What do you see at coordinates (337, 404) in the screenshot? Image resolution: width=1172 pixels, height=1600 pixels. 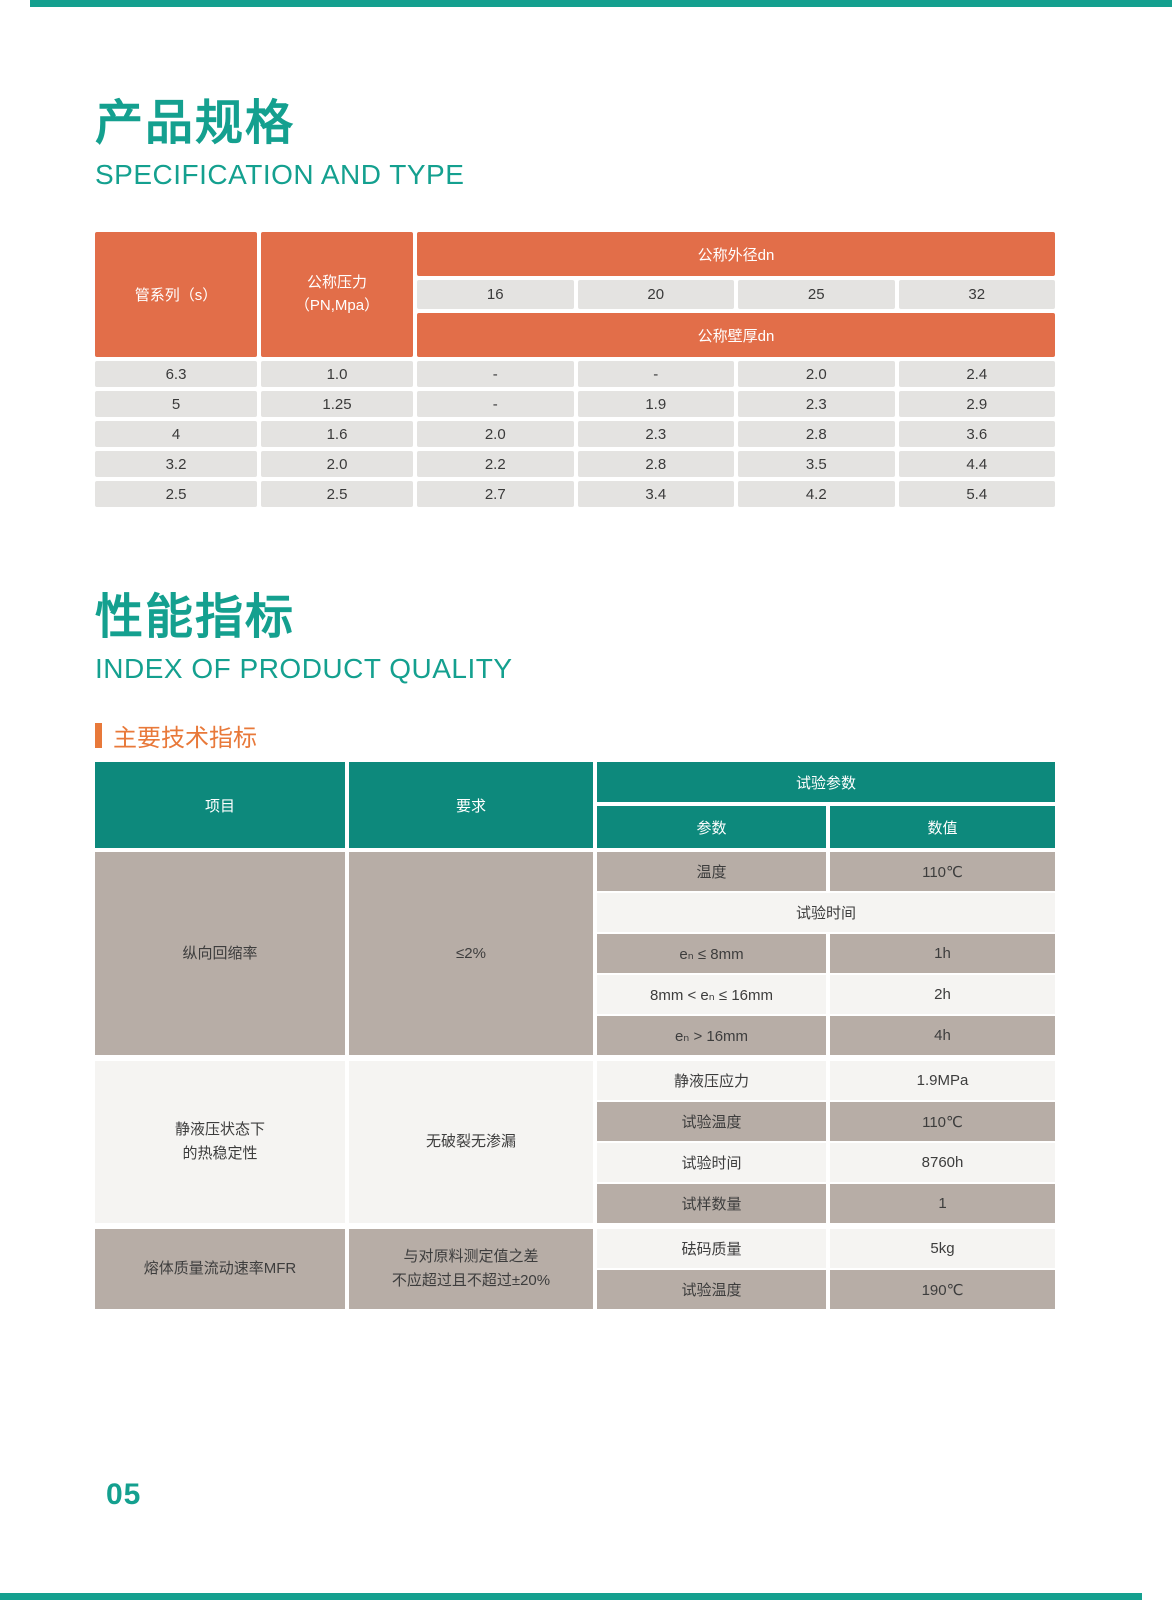 I see `spec-cell: 1.25` at bounding box center [337, 404].